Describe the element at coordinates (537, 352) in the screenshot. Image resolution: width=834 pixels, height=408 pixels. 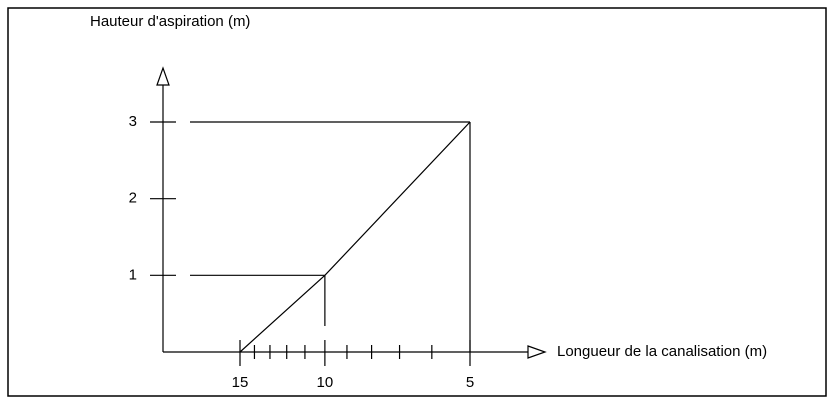
I see `x-axis-arrow` at that location.